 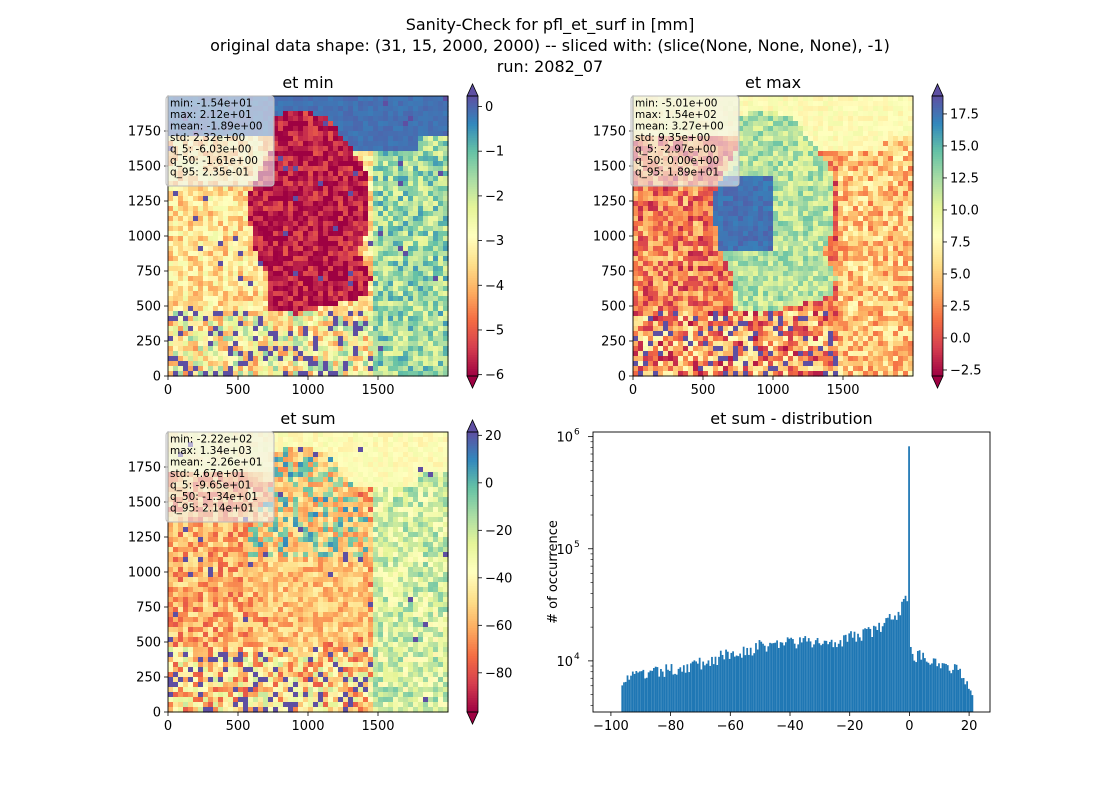 What do you see at coordinates (493, 436) in the screenshot?
I see `colorbar-tick-label: 20` at bounding box center [493, 436].